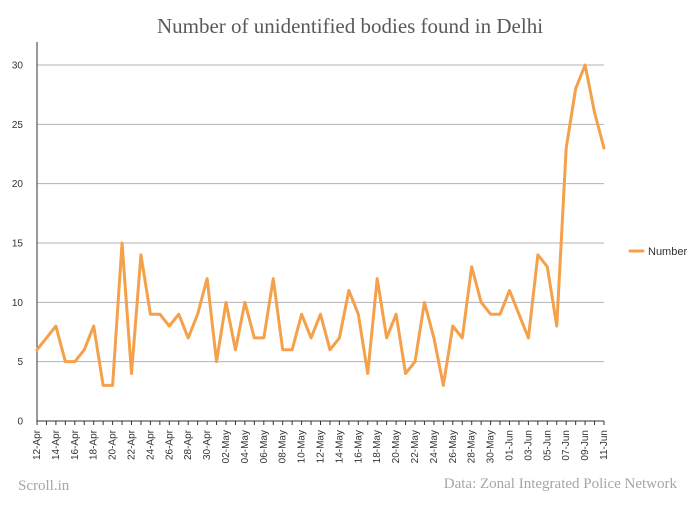  I want to click on x-tick-label: 03-Jun, so click(528, 445).